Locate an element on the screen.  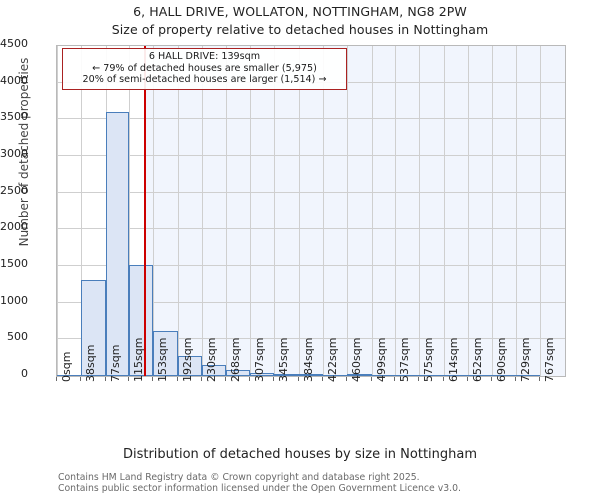
x-tick-label: 422sqm is located at coordinates (332, 359).